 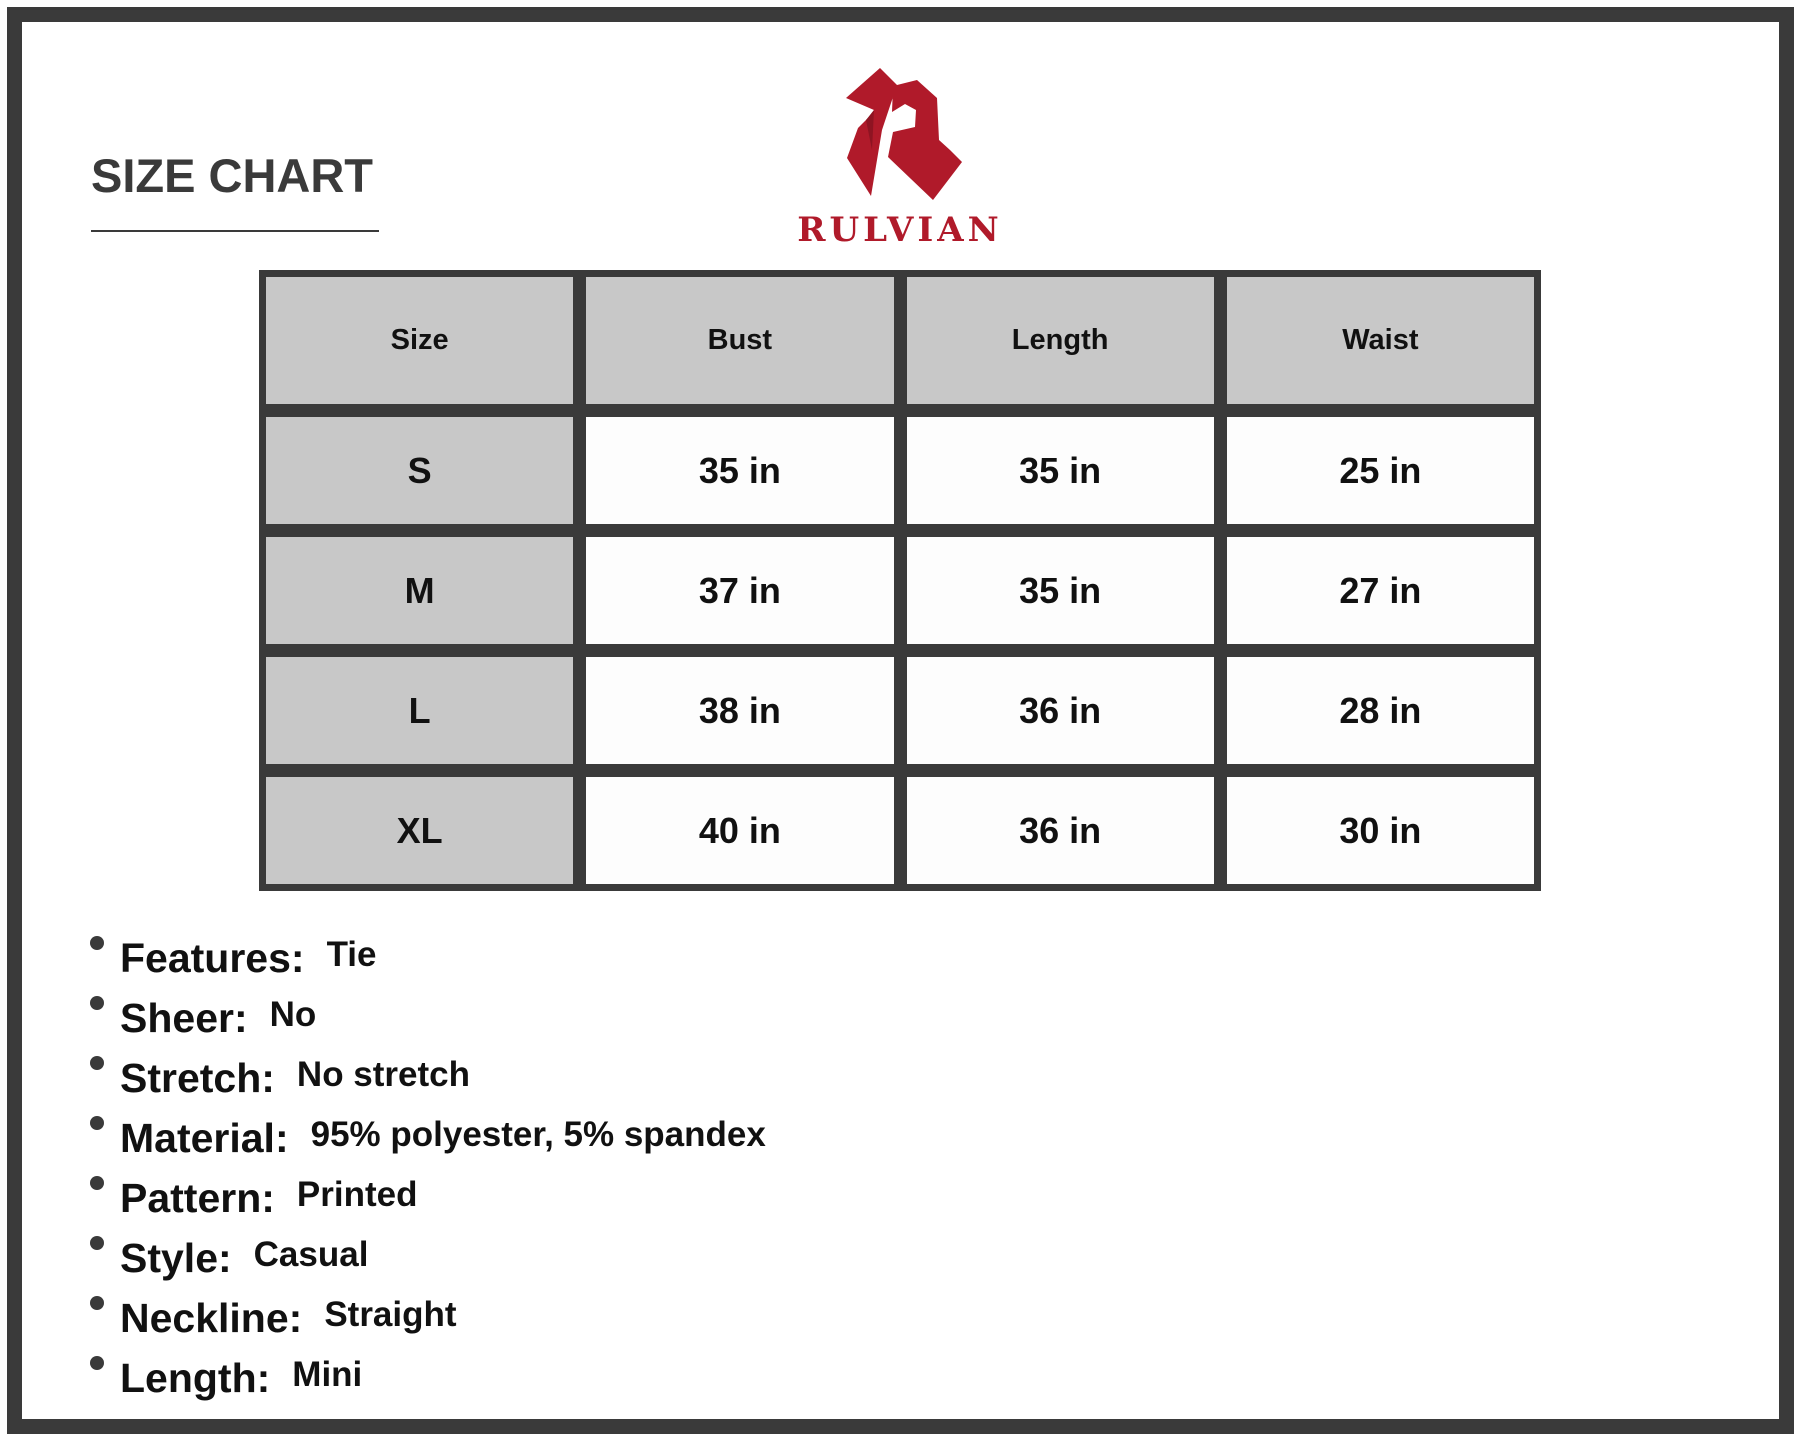 What do you see at coordinates (197, 1078) in the screenshot?
I see `property-label: Stretch:` at bounding box center [197, 1078].